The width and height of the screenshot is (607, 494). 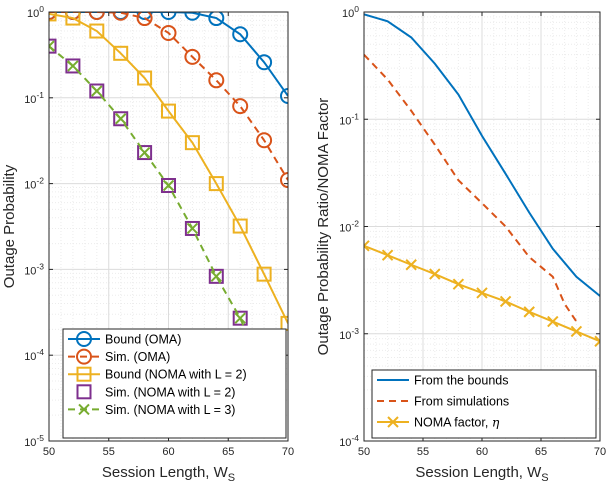 I want to click on x-tick-labels: 50 55 60 65 70, so click(x=482, y=452).